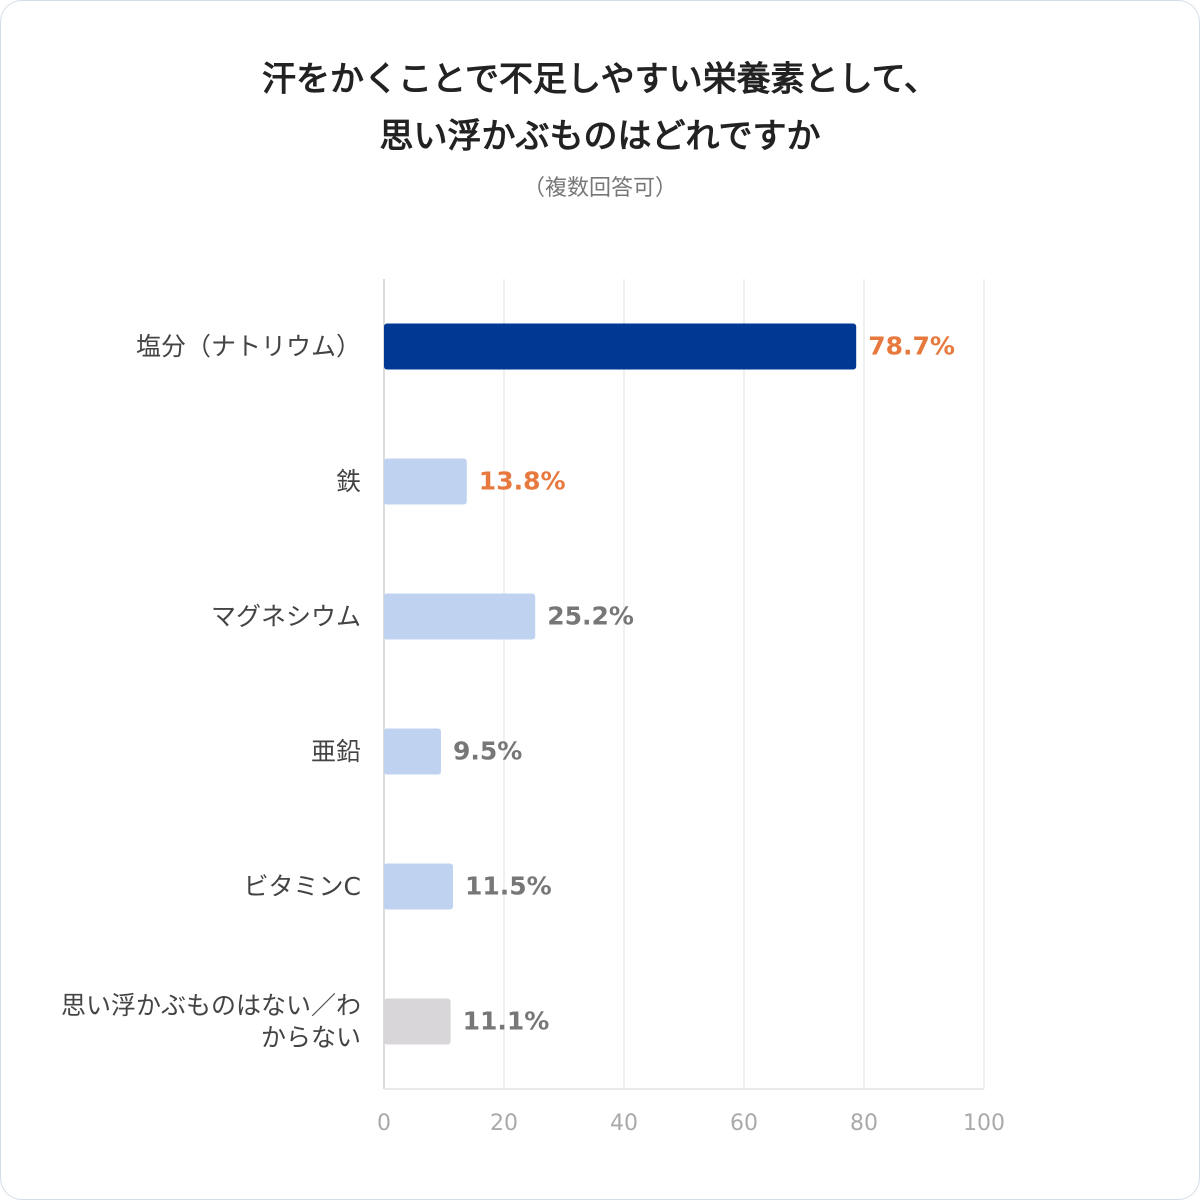 The image size is (1200, 1200). Describe the element at coordinates (911, 346) in the screenshot. I see `value-label: 78.7%` at that location.